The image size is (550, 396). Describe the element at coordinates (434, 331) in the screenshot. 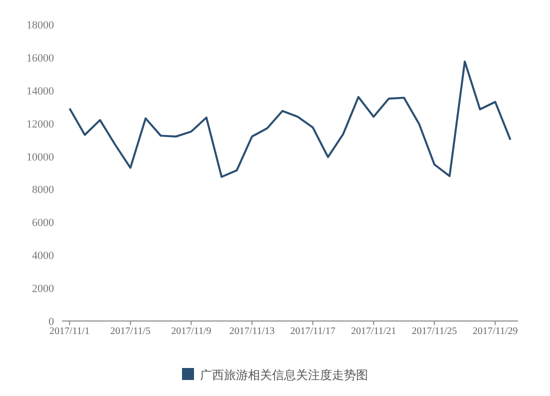

I see `x-tick-label: 2017/11/25` at that location.